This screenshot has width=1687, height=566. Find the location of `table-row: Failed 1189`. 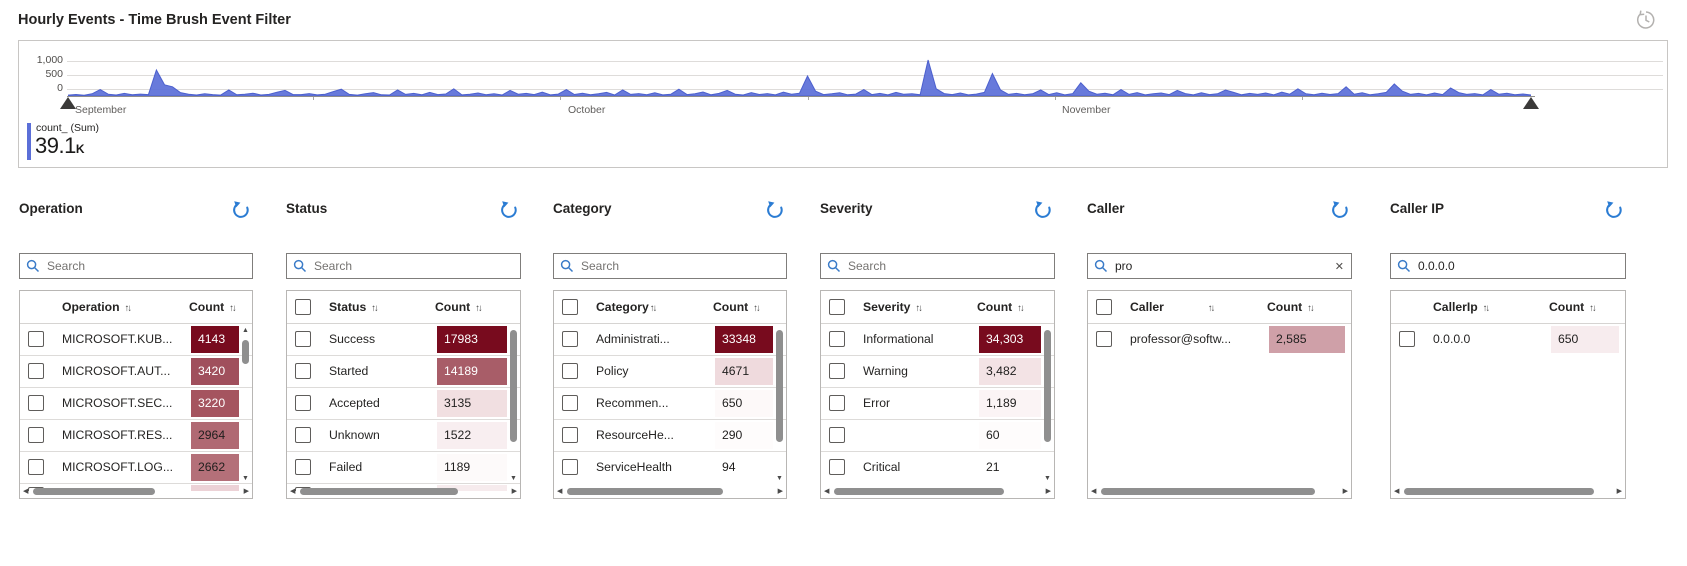

table-row: Failed 1189 is located at coordinates (403, 467).